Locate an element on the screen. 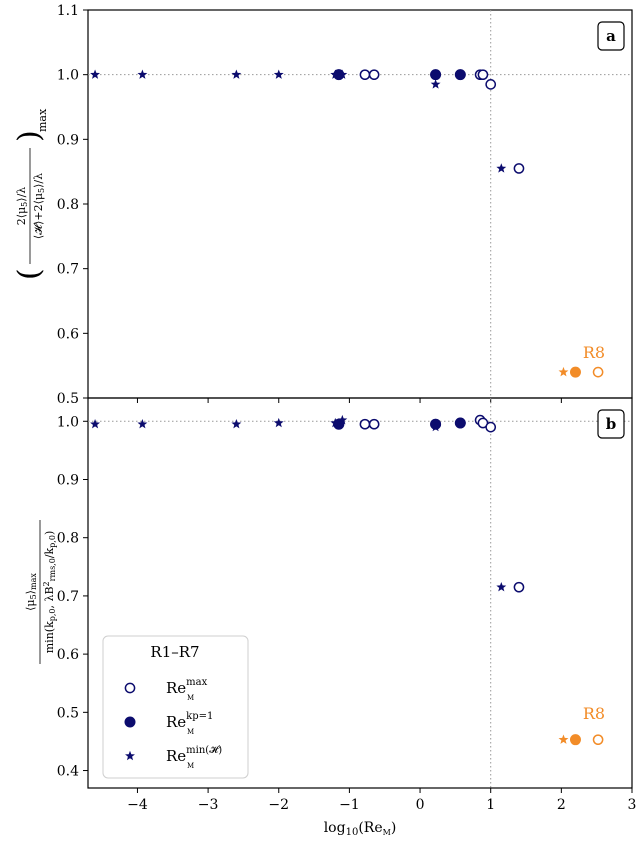  y-axis-label-a: ( ) 2⟨μ5⟩/λ ⟨𝓗⟩+2⟨μ5⟩/λ max is located at coordinates (30, 194).